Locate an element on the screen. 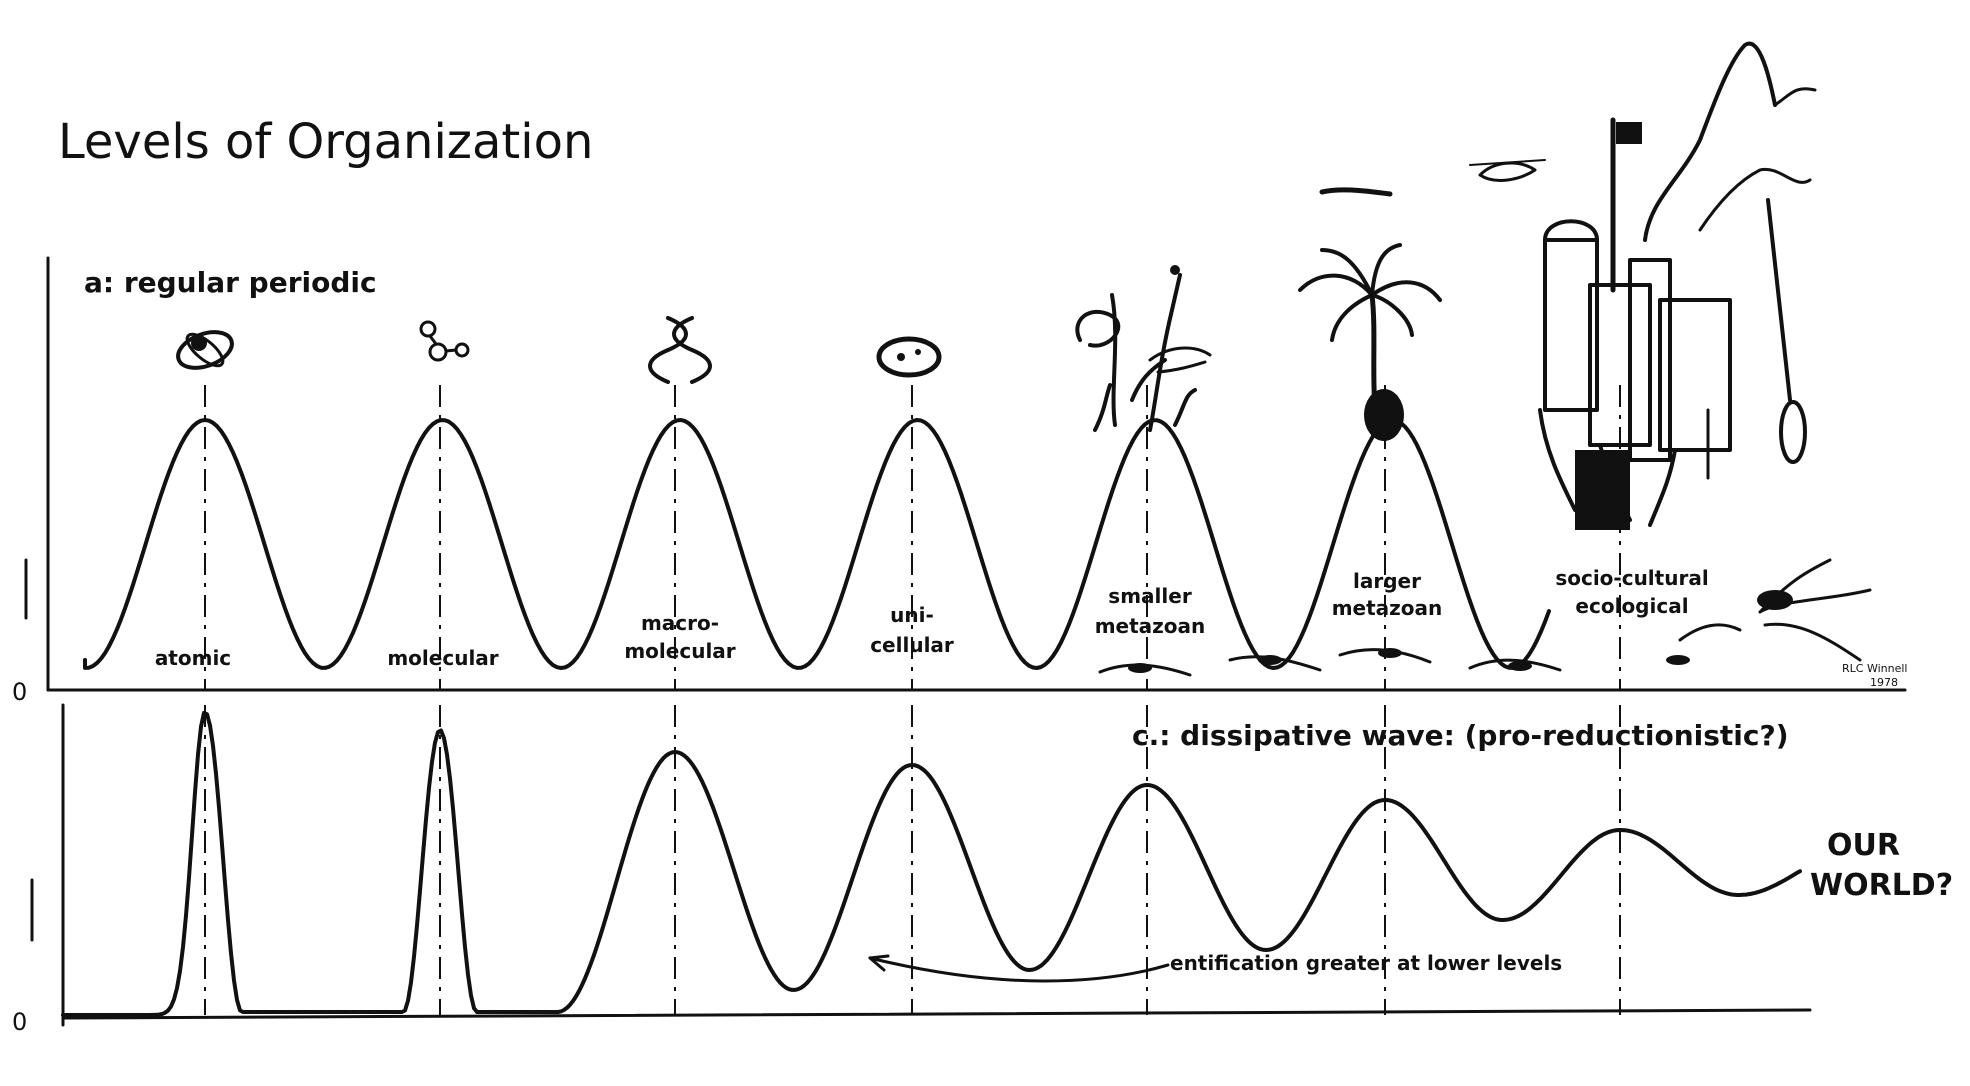 Image resolution: width=1970 pixels, height=1086 pixels. atom-icon is located at coordinates (205, 350).